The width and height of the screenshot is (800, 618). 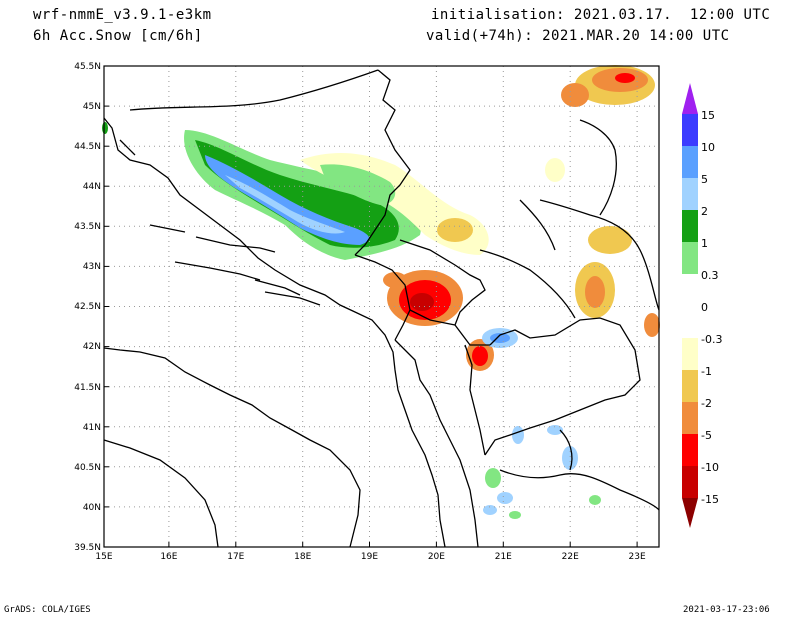 What do you see at coordinates (118, 36) in the screenshot?
I see `field-title: 6h Acc.Snow [cm/6h]` at bounding box center [118, 36].